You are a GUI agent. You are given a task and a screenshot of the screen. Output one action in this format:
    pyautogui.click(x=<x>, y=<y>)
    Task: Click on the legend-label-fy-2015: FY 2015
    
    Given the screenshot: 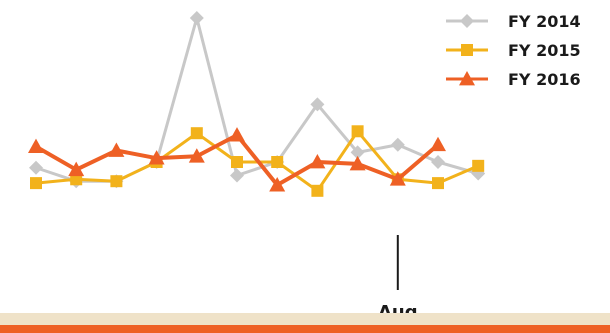 What is the action you would take?
    pyautogui.click(x=544, y=50)
    